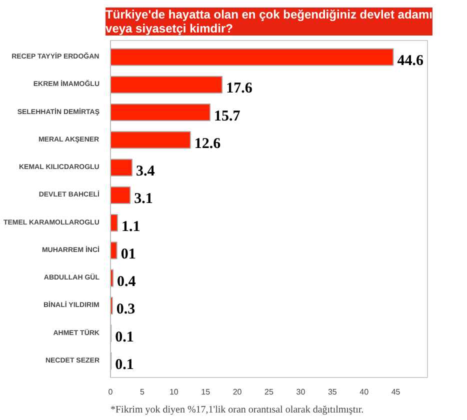  Describe the element at coordinates (142, 392) in the screenshot. I see `x-tick-label: 5` at that location.